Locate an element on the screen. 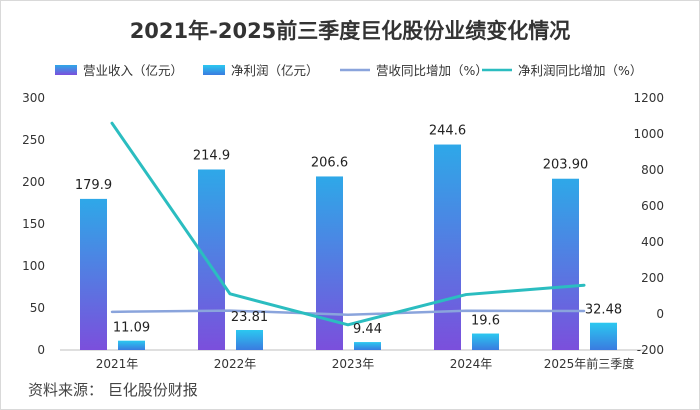  left-axis: 0 50 100 150 200 250 300 is located at coordinates (33, 224).